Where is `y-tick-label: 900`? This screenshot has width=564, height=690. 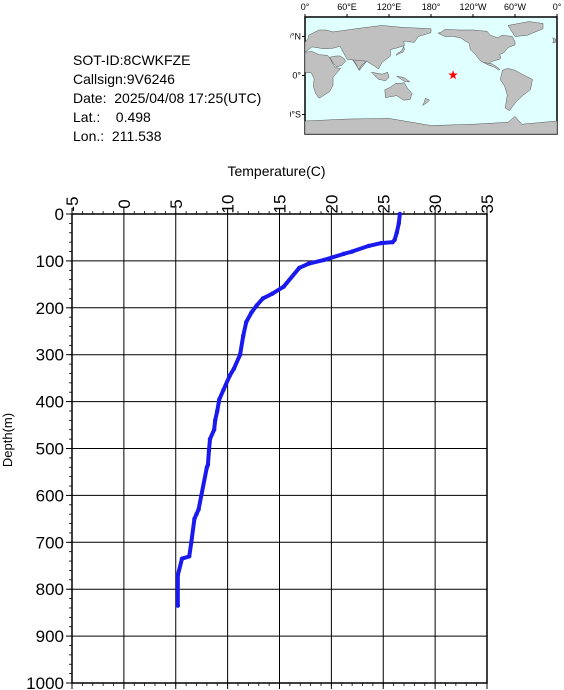 y-tick-label: 900 is located at coordinates (50, 636).